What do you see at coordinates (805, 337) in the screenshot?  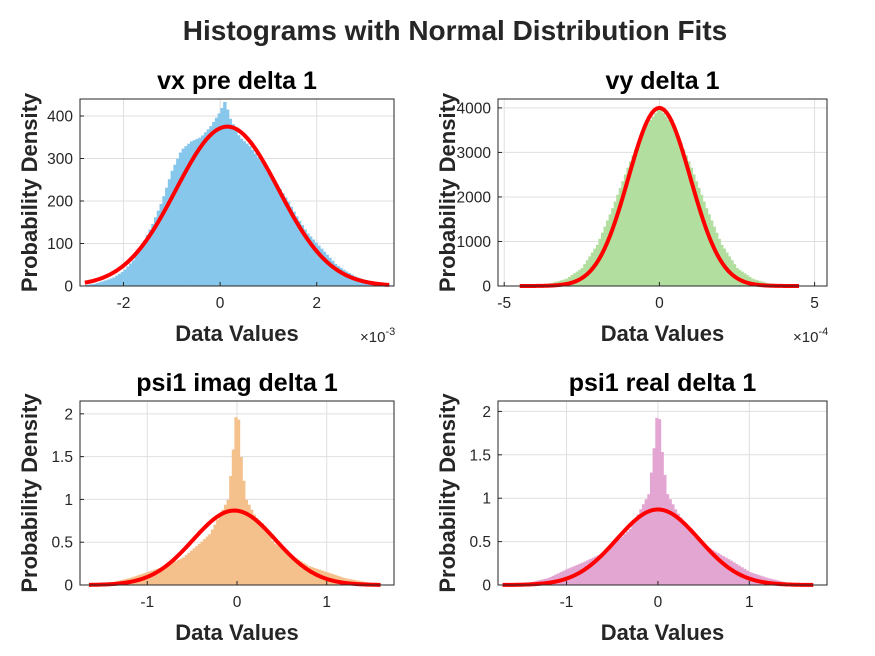 I see `x-exponent-base: ×10` at bounding box center [805, 337].